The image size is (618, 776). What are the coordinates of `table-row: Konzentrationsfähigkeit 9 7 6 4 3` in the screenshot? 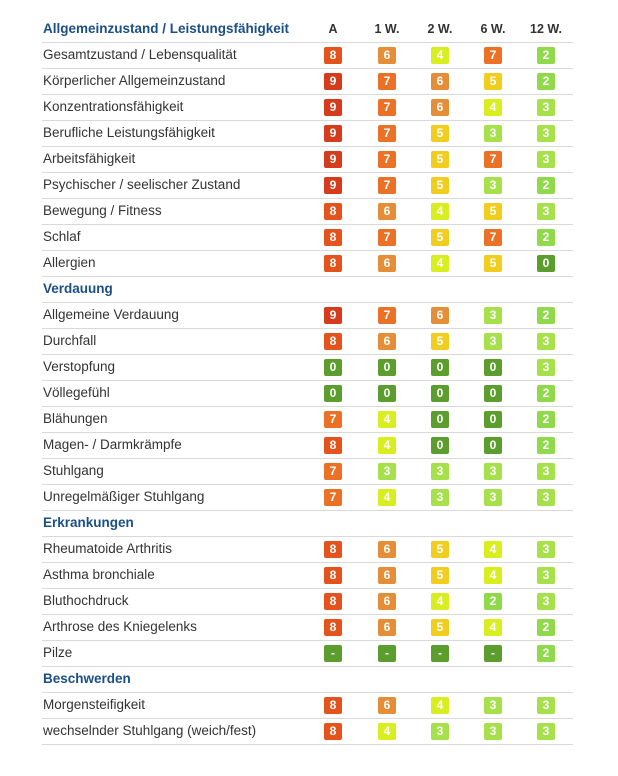 It's located at (307, 107).